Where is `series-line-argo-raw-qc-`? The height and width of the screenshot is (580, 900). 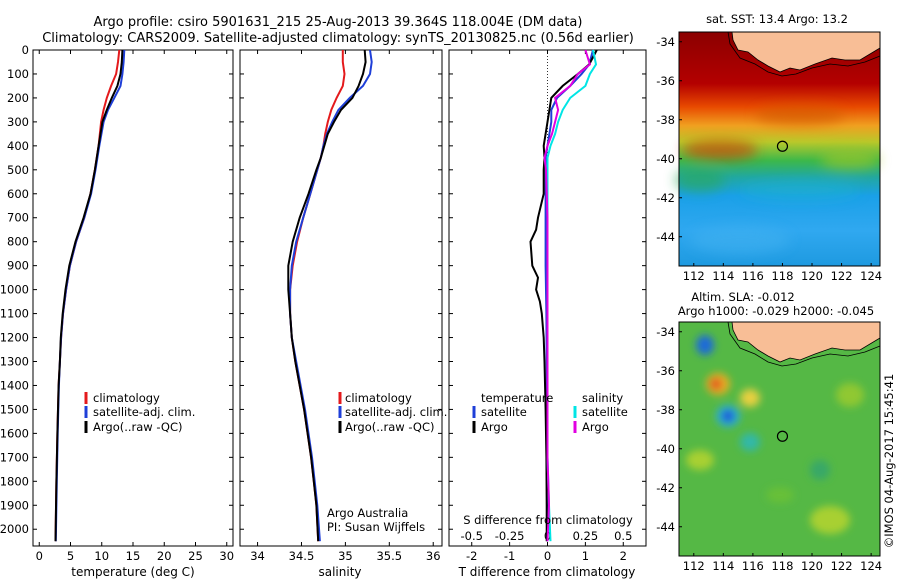
series-line-argo-raw-qc- is located at coordinates (89, 295).